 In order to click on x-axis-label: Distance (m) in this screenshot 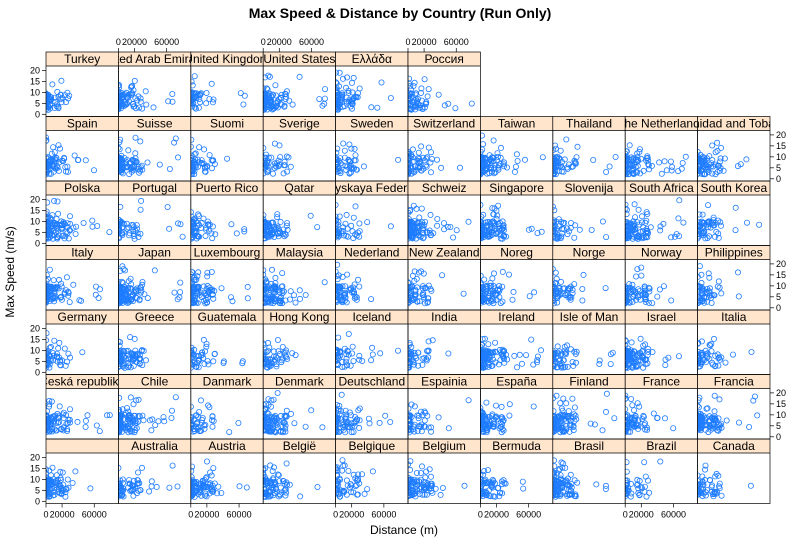, I will do `click(404, 530)`.